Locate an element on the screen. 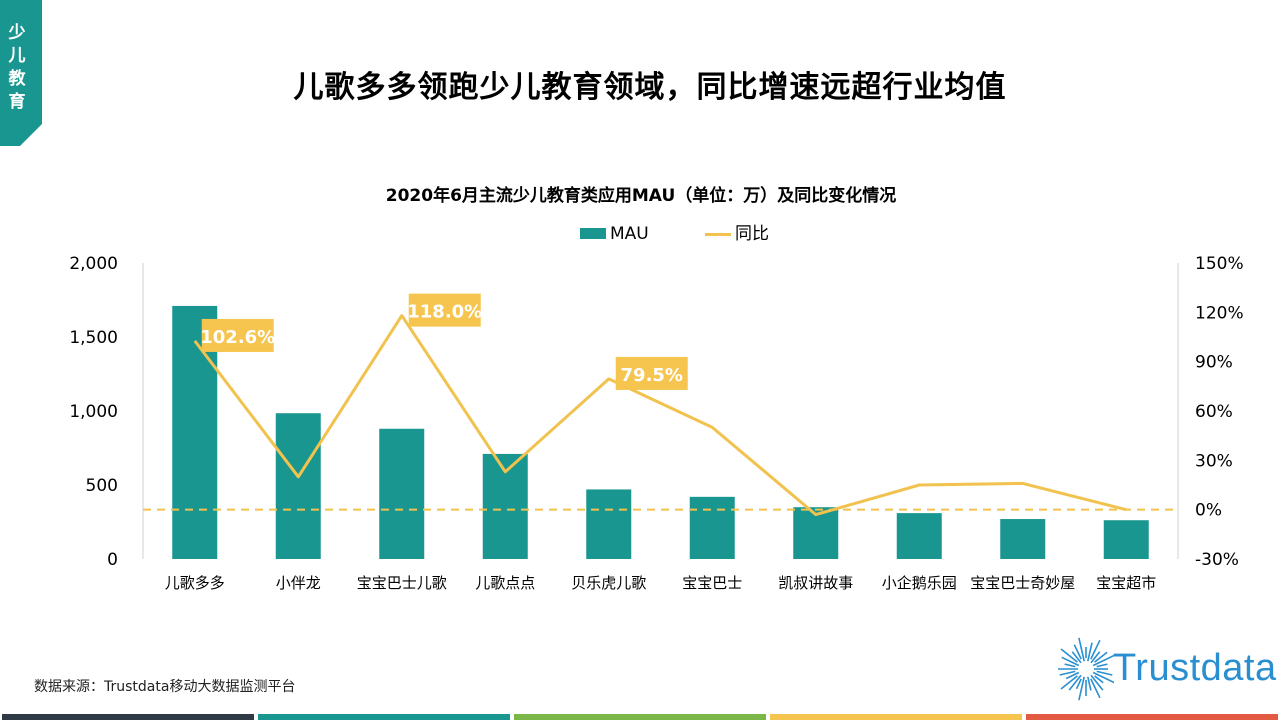 The image size is (1280, 720). x-tick-label: 贝乐虎儿歌 is located at coordinates (608, 583).